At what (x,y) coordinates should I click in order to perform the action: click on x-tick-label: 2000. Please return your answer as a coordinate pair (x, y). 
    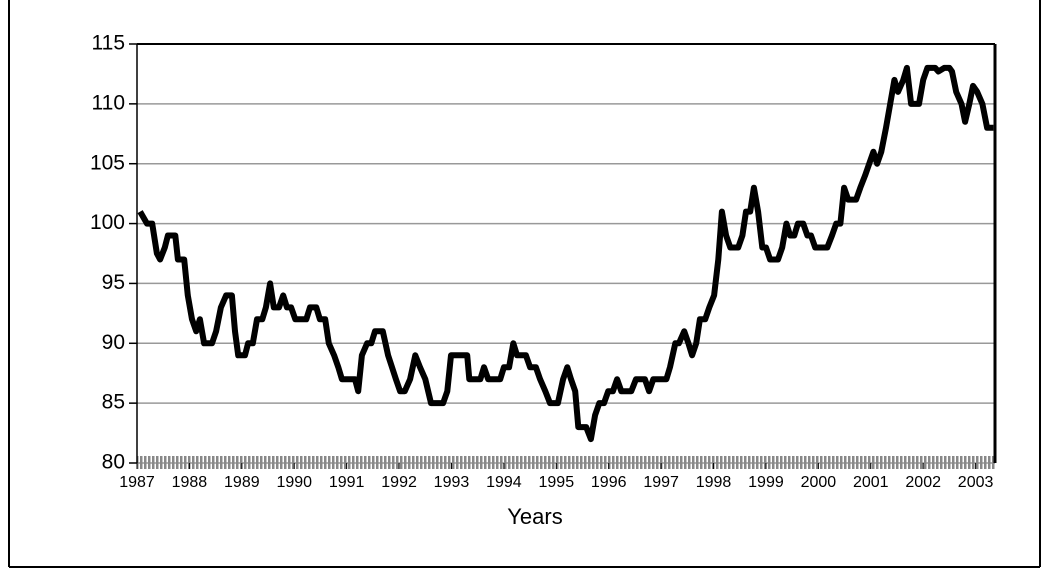
    Looking at the image, I should click on (819, 482).